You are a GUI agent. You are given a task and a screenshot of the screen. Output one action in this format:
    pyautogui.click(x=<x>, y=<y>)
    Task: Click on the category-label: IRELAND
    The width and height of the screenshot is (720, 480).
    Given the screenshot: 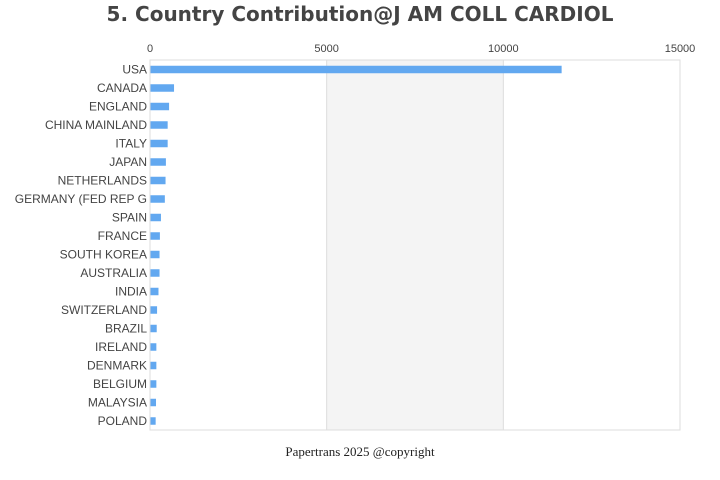 What is the action you would take?
    pyautogui.click(x=121, y=347)
    